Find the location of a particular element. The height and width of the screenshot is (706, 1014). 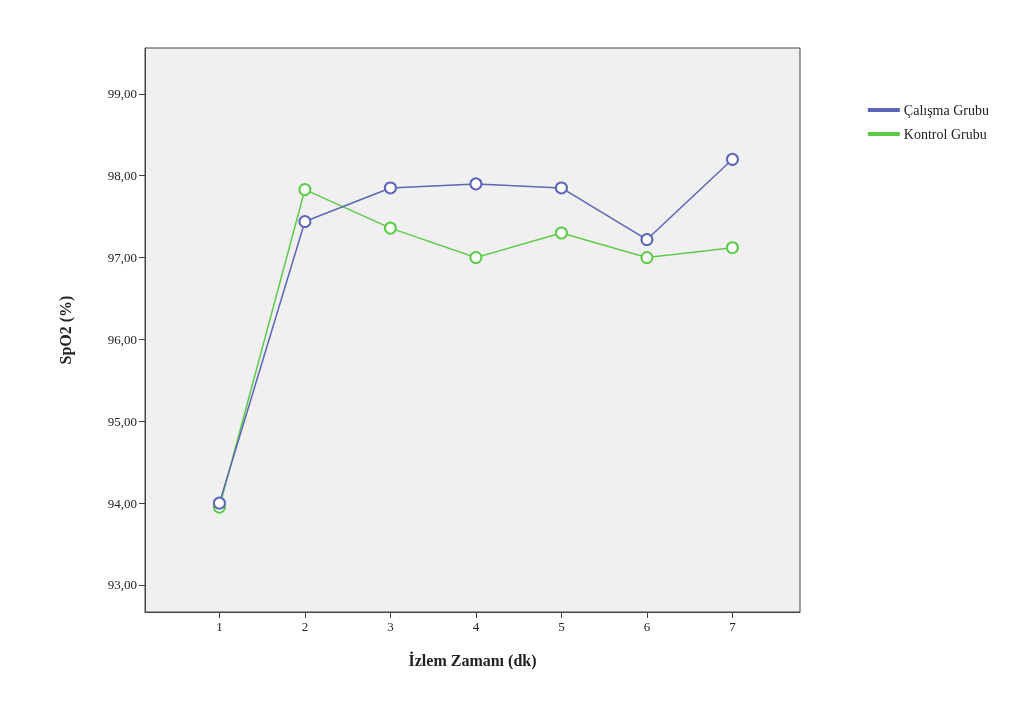

x-tick-label: 5 is located at coordinates (561, 626).